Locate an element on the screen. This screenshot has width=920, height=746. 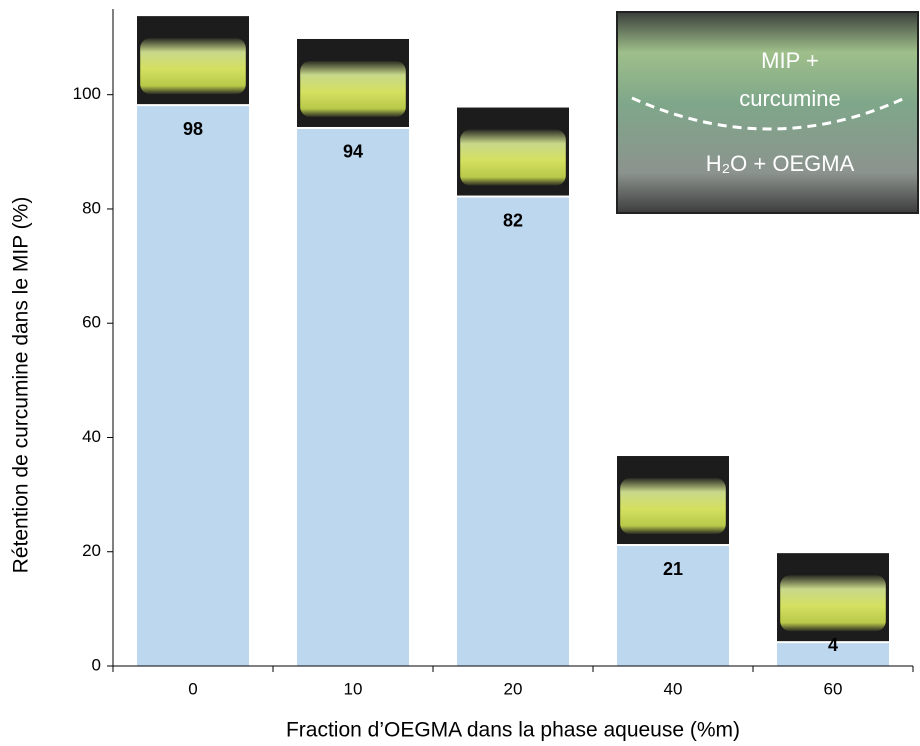
y-tick-label: 100 is located at coordinates (87, 93).